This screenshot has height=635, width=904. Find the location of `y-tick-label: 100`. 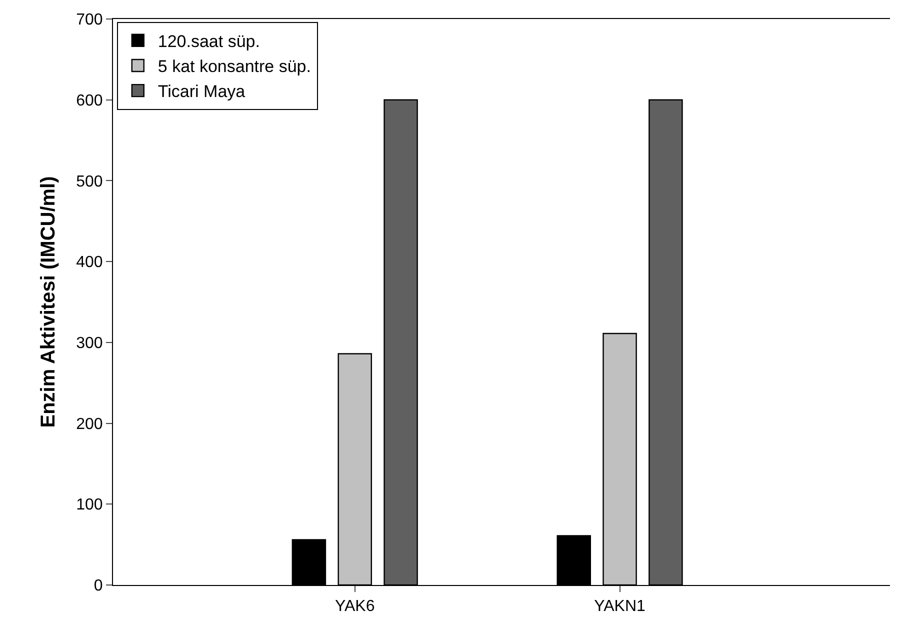

y-tick-label: 100 is located at coordinates (89, 505).